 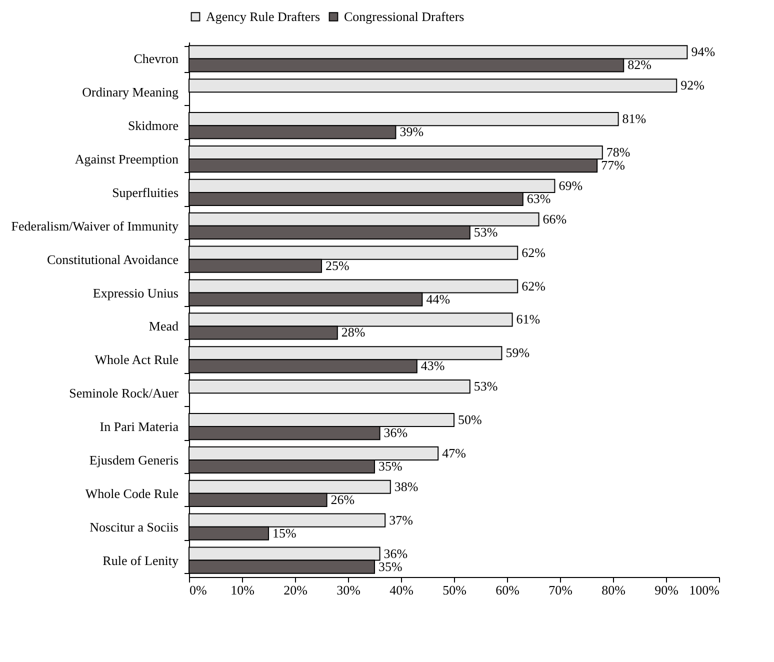 I want to click on y-tick-label: In Pari Materia, so click(x=139, y=426).